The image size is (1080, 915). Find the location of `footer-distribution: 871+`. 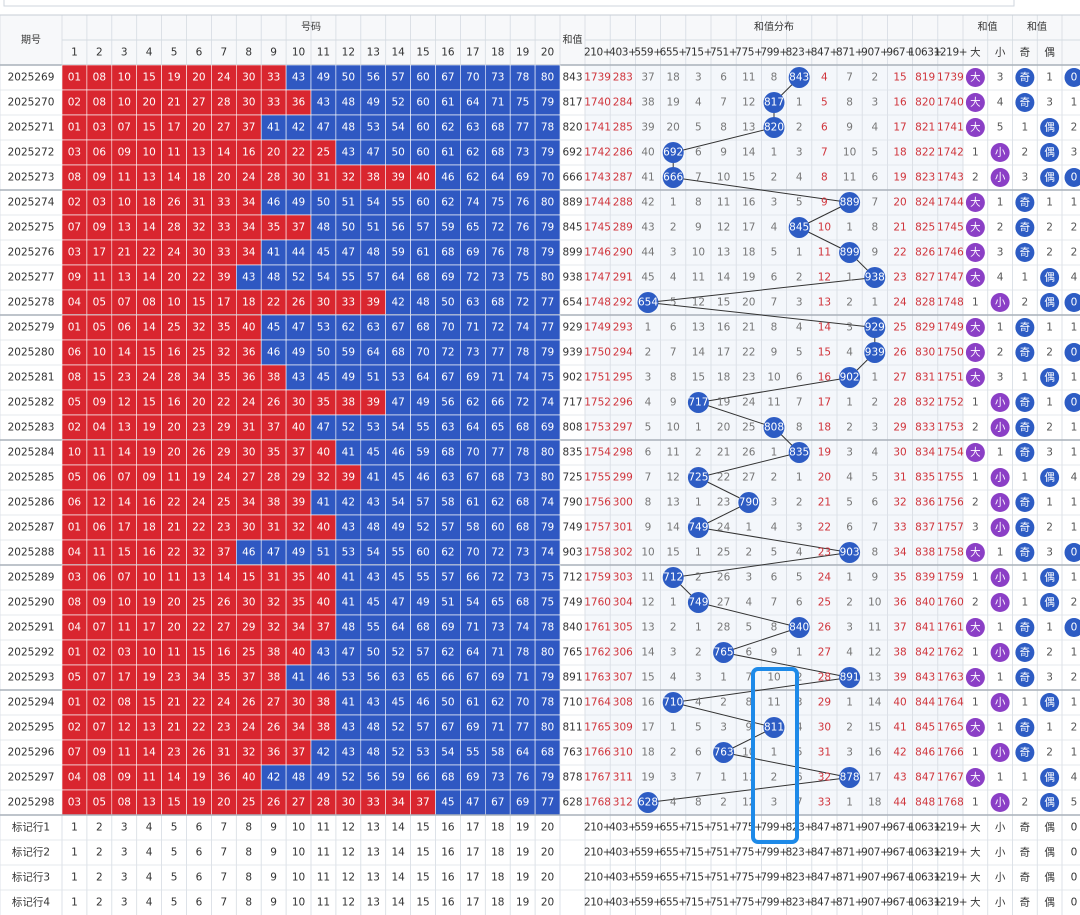

footer-distribution: 871+ is located at coordinates (849, 828).